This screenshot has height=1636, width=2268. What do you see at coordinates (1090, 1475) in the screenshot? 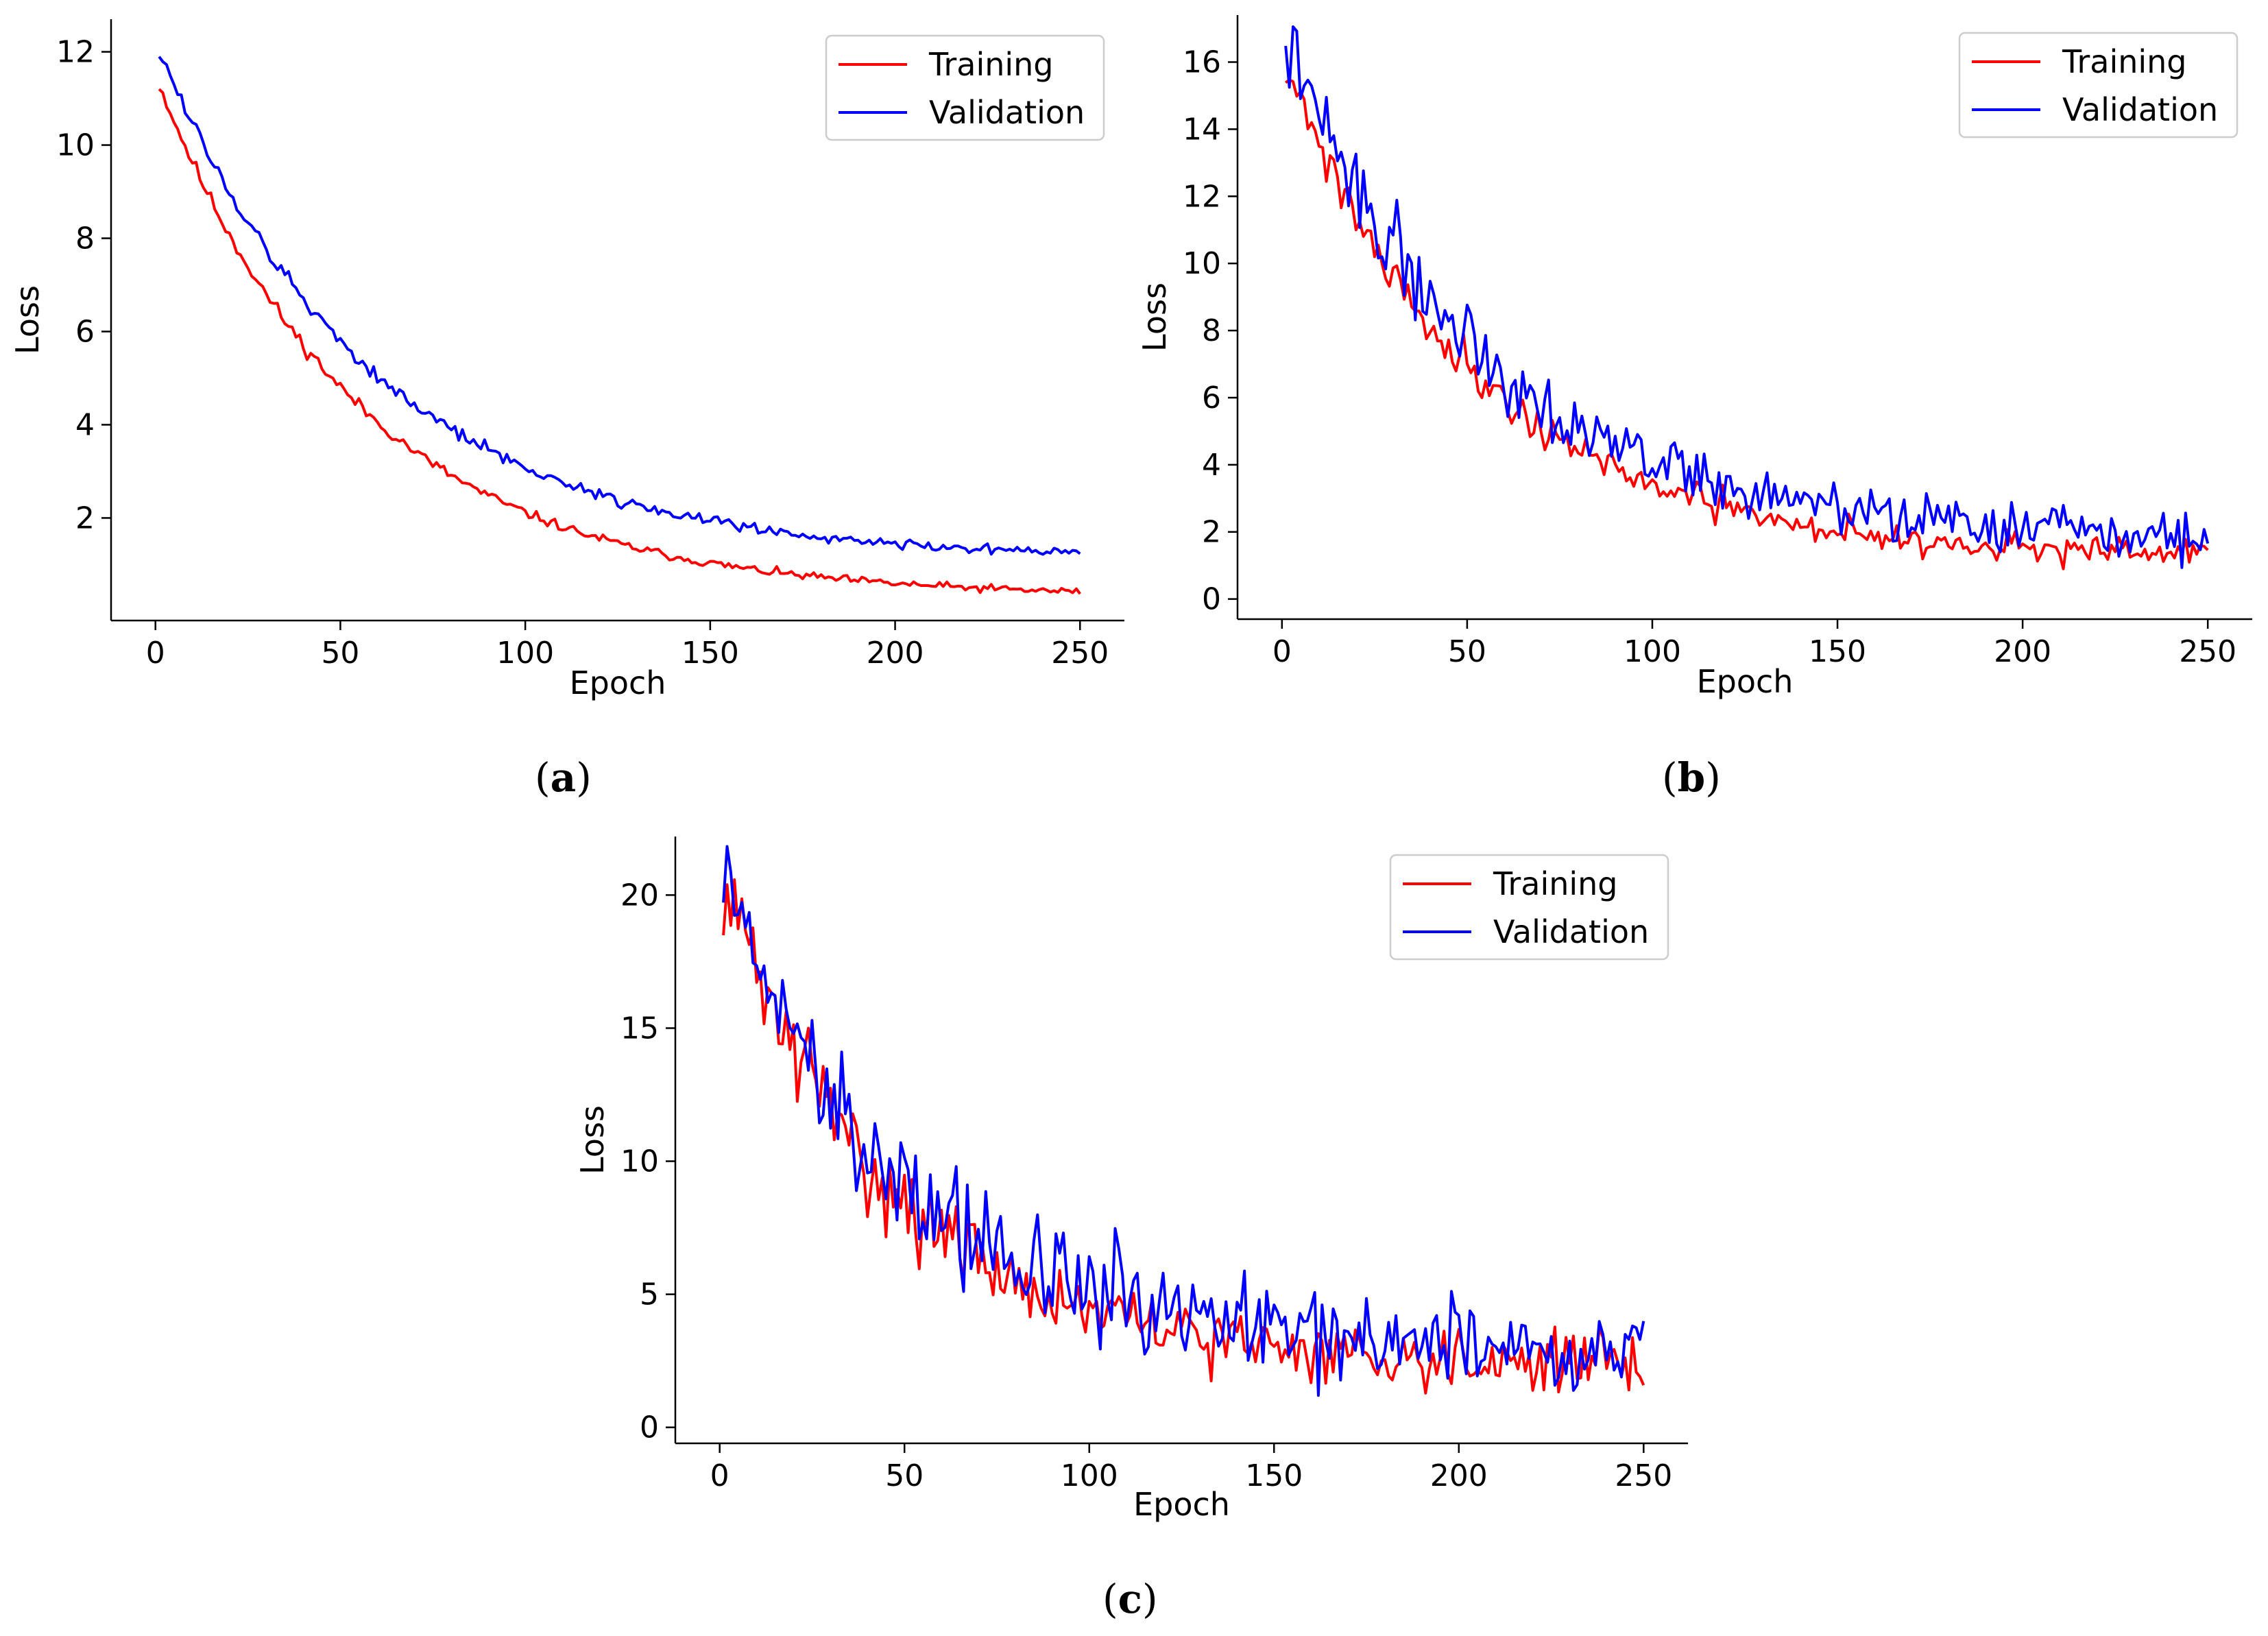
I see `x-tick-label-c-100: 100` at bounding box center [1090, 1475].